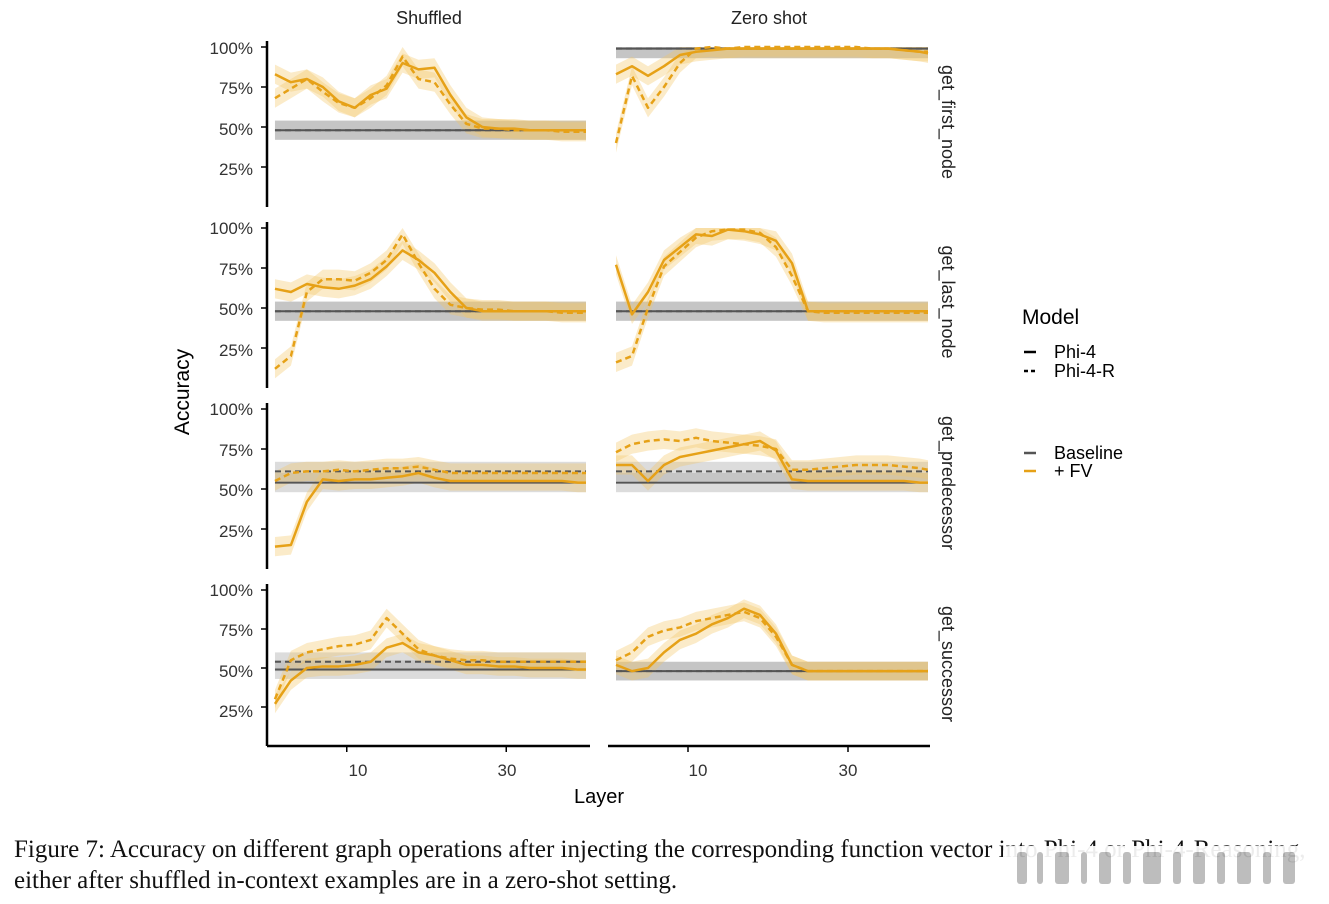 The image size is (1329, 904). I want to click on x-tick-label-10-shuffled: 10, so click(358, 770).